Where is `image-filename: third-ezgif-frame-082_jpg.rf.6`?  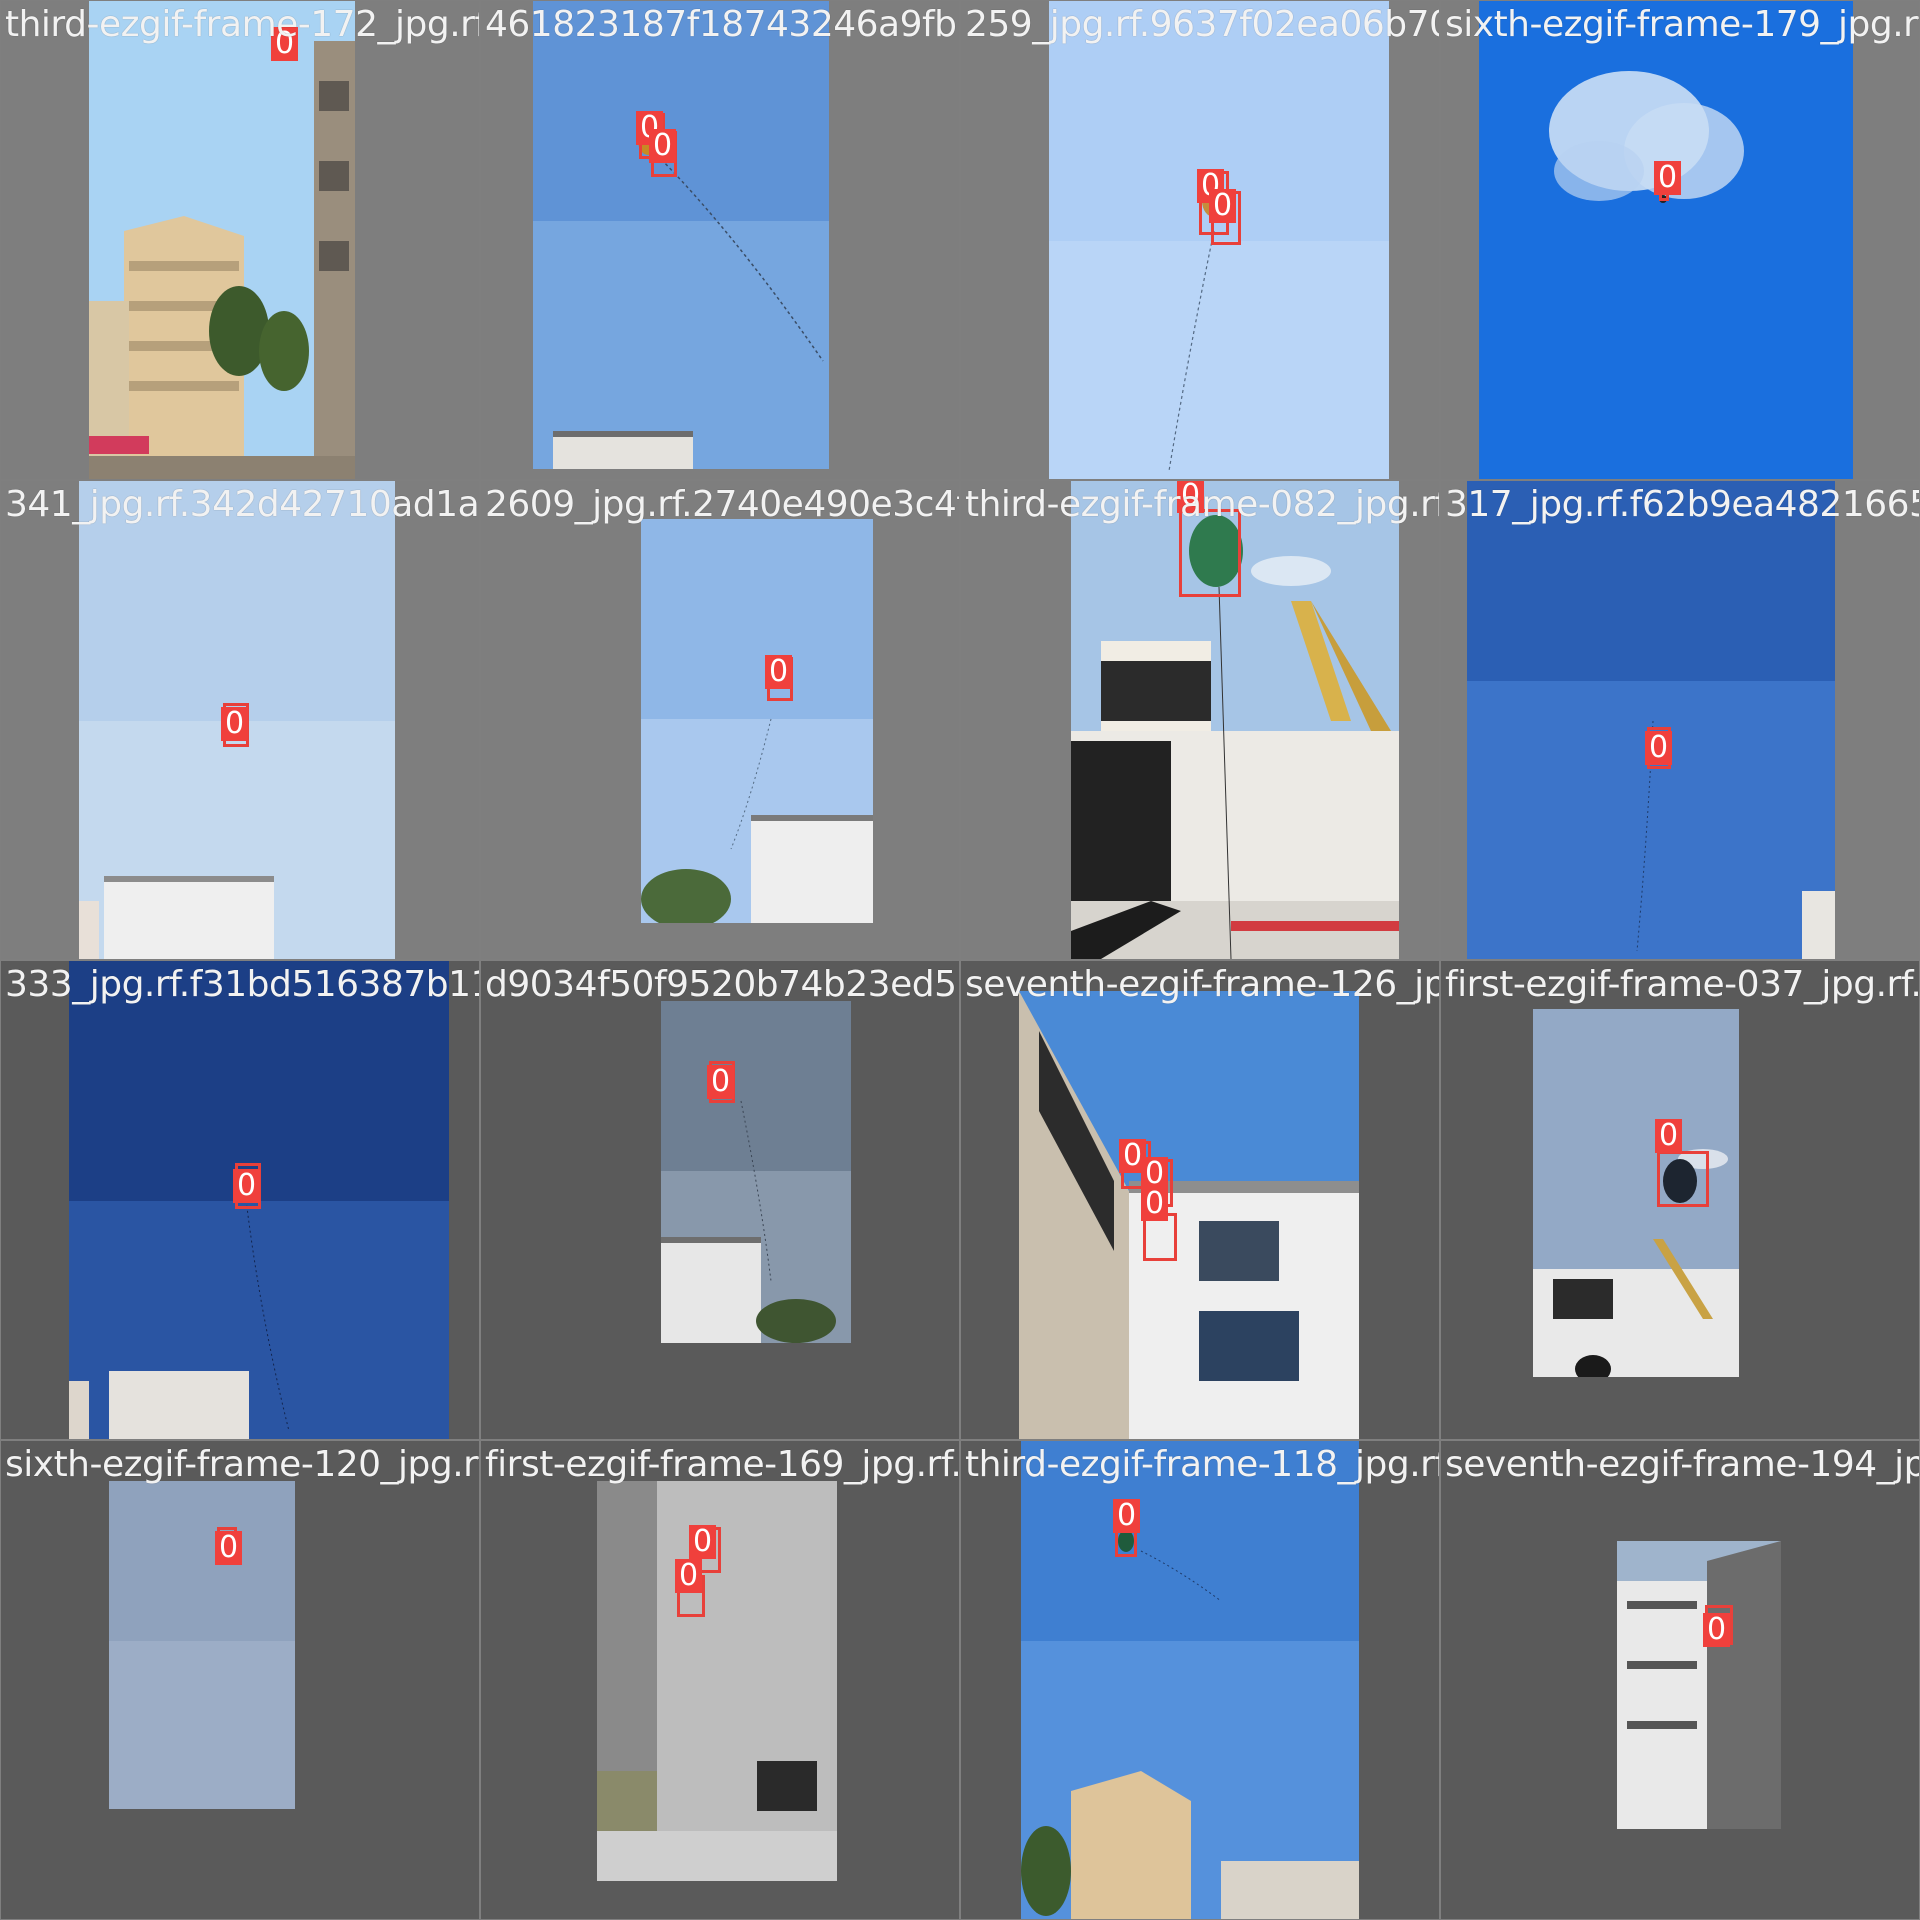
image-filename: third-ezgif-frame-082_jpg.rf.6 is located at coordinates (1202, 505).